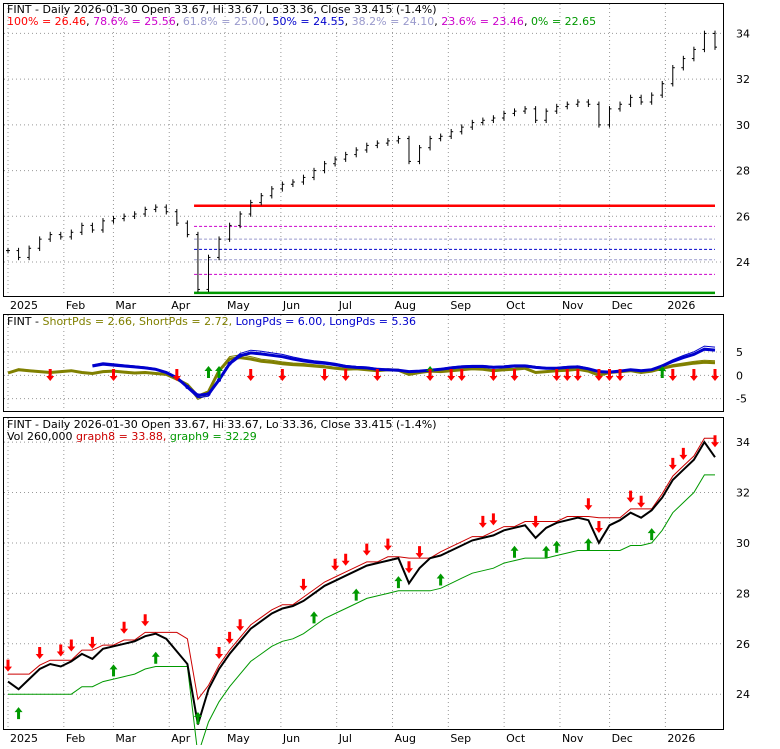 The image size is (780, 749). I want to click on stop-x-tick-label: May, so click(238, 738).